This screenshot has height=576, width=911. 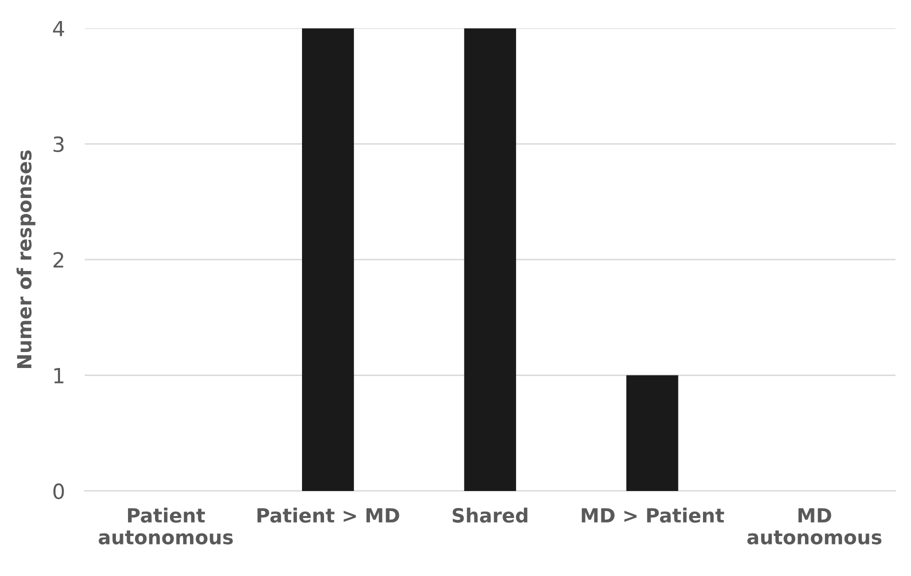 I want to click on y-tick-label: 2, so click(x=59, y=260).